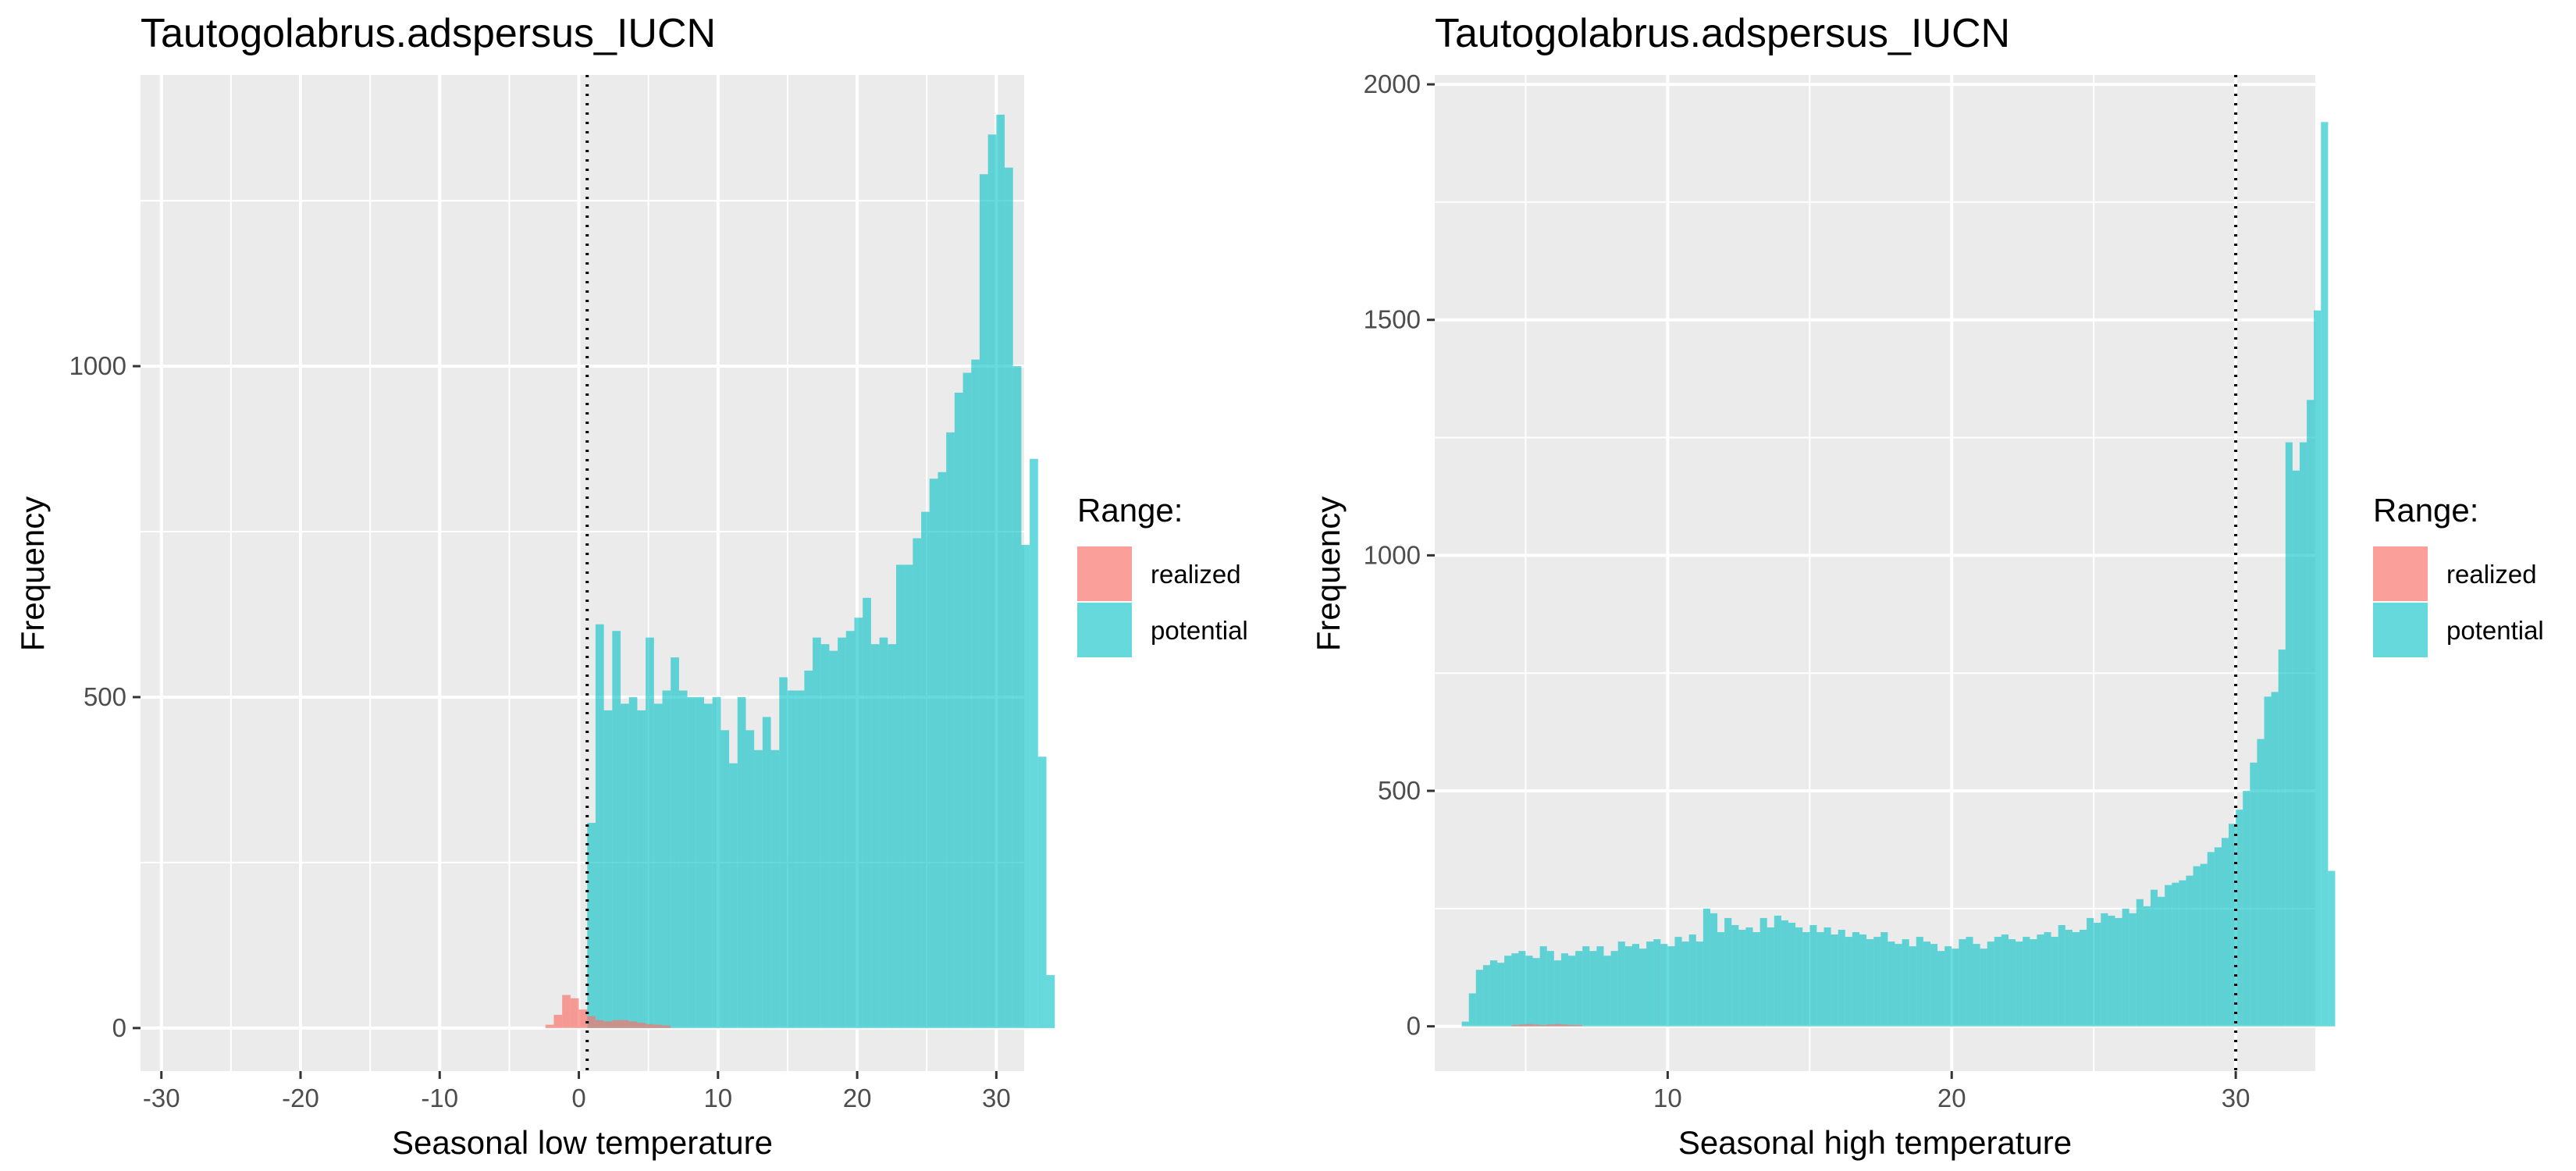 The image size is (2576, 1171). What do you see at coordinates (439, 1098) in the screenshot?
I see `x-tick-label: -10` at bounding box center [439, 1098].